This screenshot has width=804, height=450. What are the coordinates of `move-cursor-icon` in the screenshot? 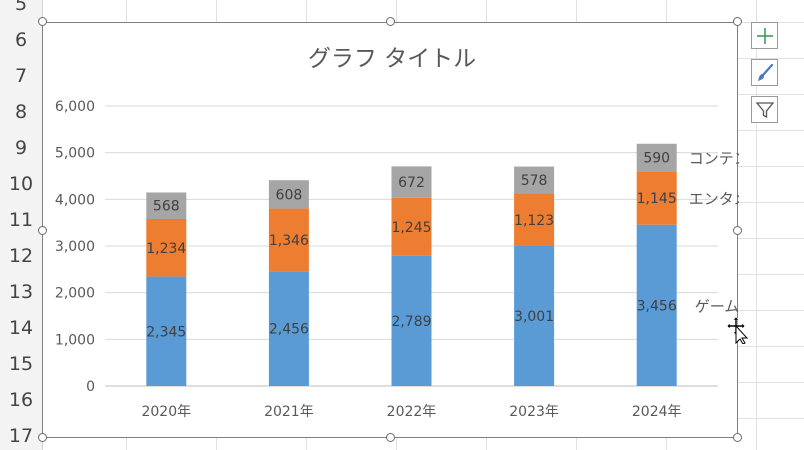 It's located at (737, 330).